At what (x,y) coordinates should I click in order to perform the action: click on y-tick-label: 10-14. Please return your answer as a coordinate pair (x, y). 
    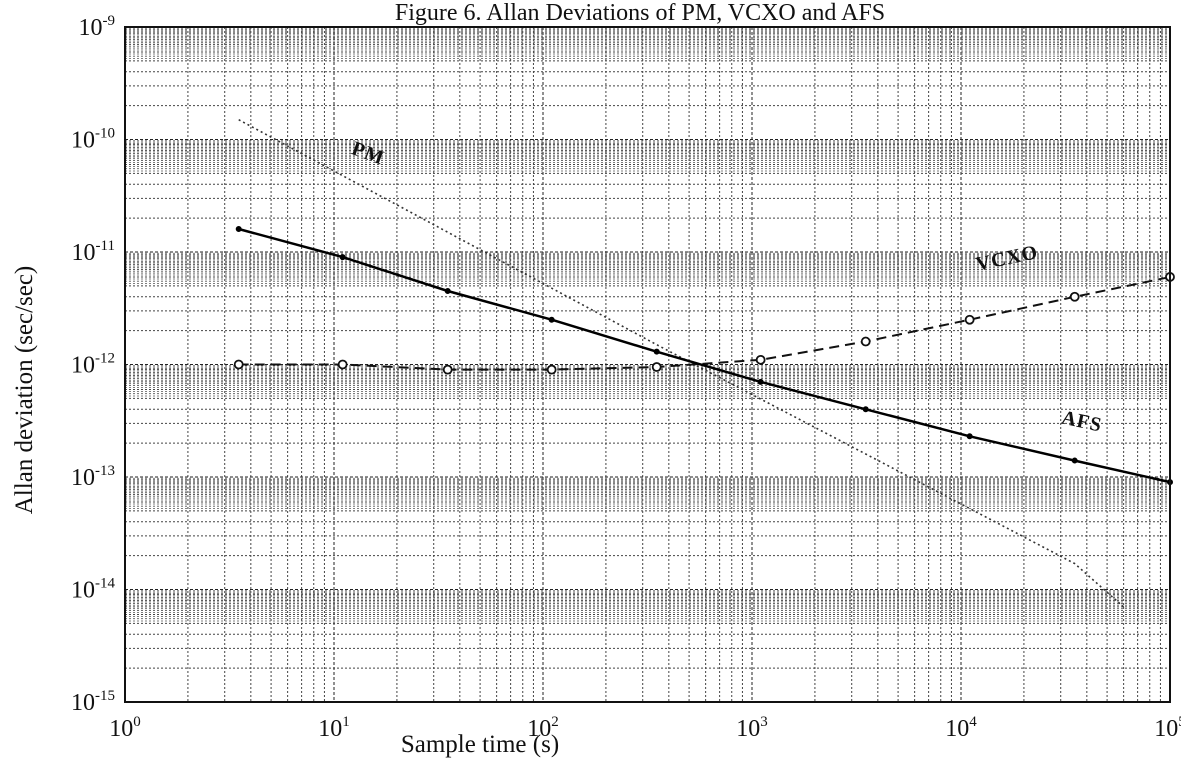
    Looking at the image, I should click on (93, 590).